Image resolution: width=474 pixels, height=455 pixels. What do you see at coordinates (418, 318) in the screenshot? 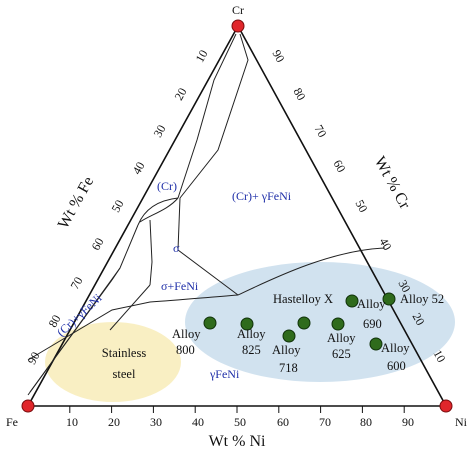
I see `right-tick: 20` at bounding box center [418, 318].